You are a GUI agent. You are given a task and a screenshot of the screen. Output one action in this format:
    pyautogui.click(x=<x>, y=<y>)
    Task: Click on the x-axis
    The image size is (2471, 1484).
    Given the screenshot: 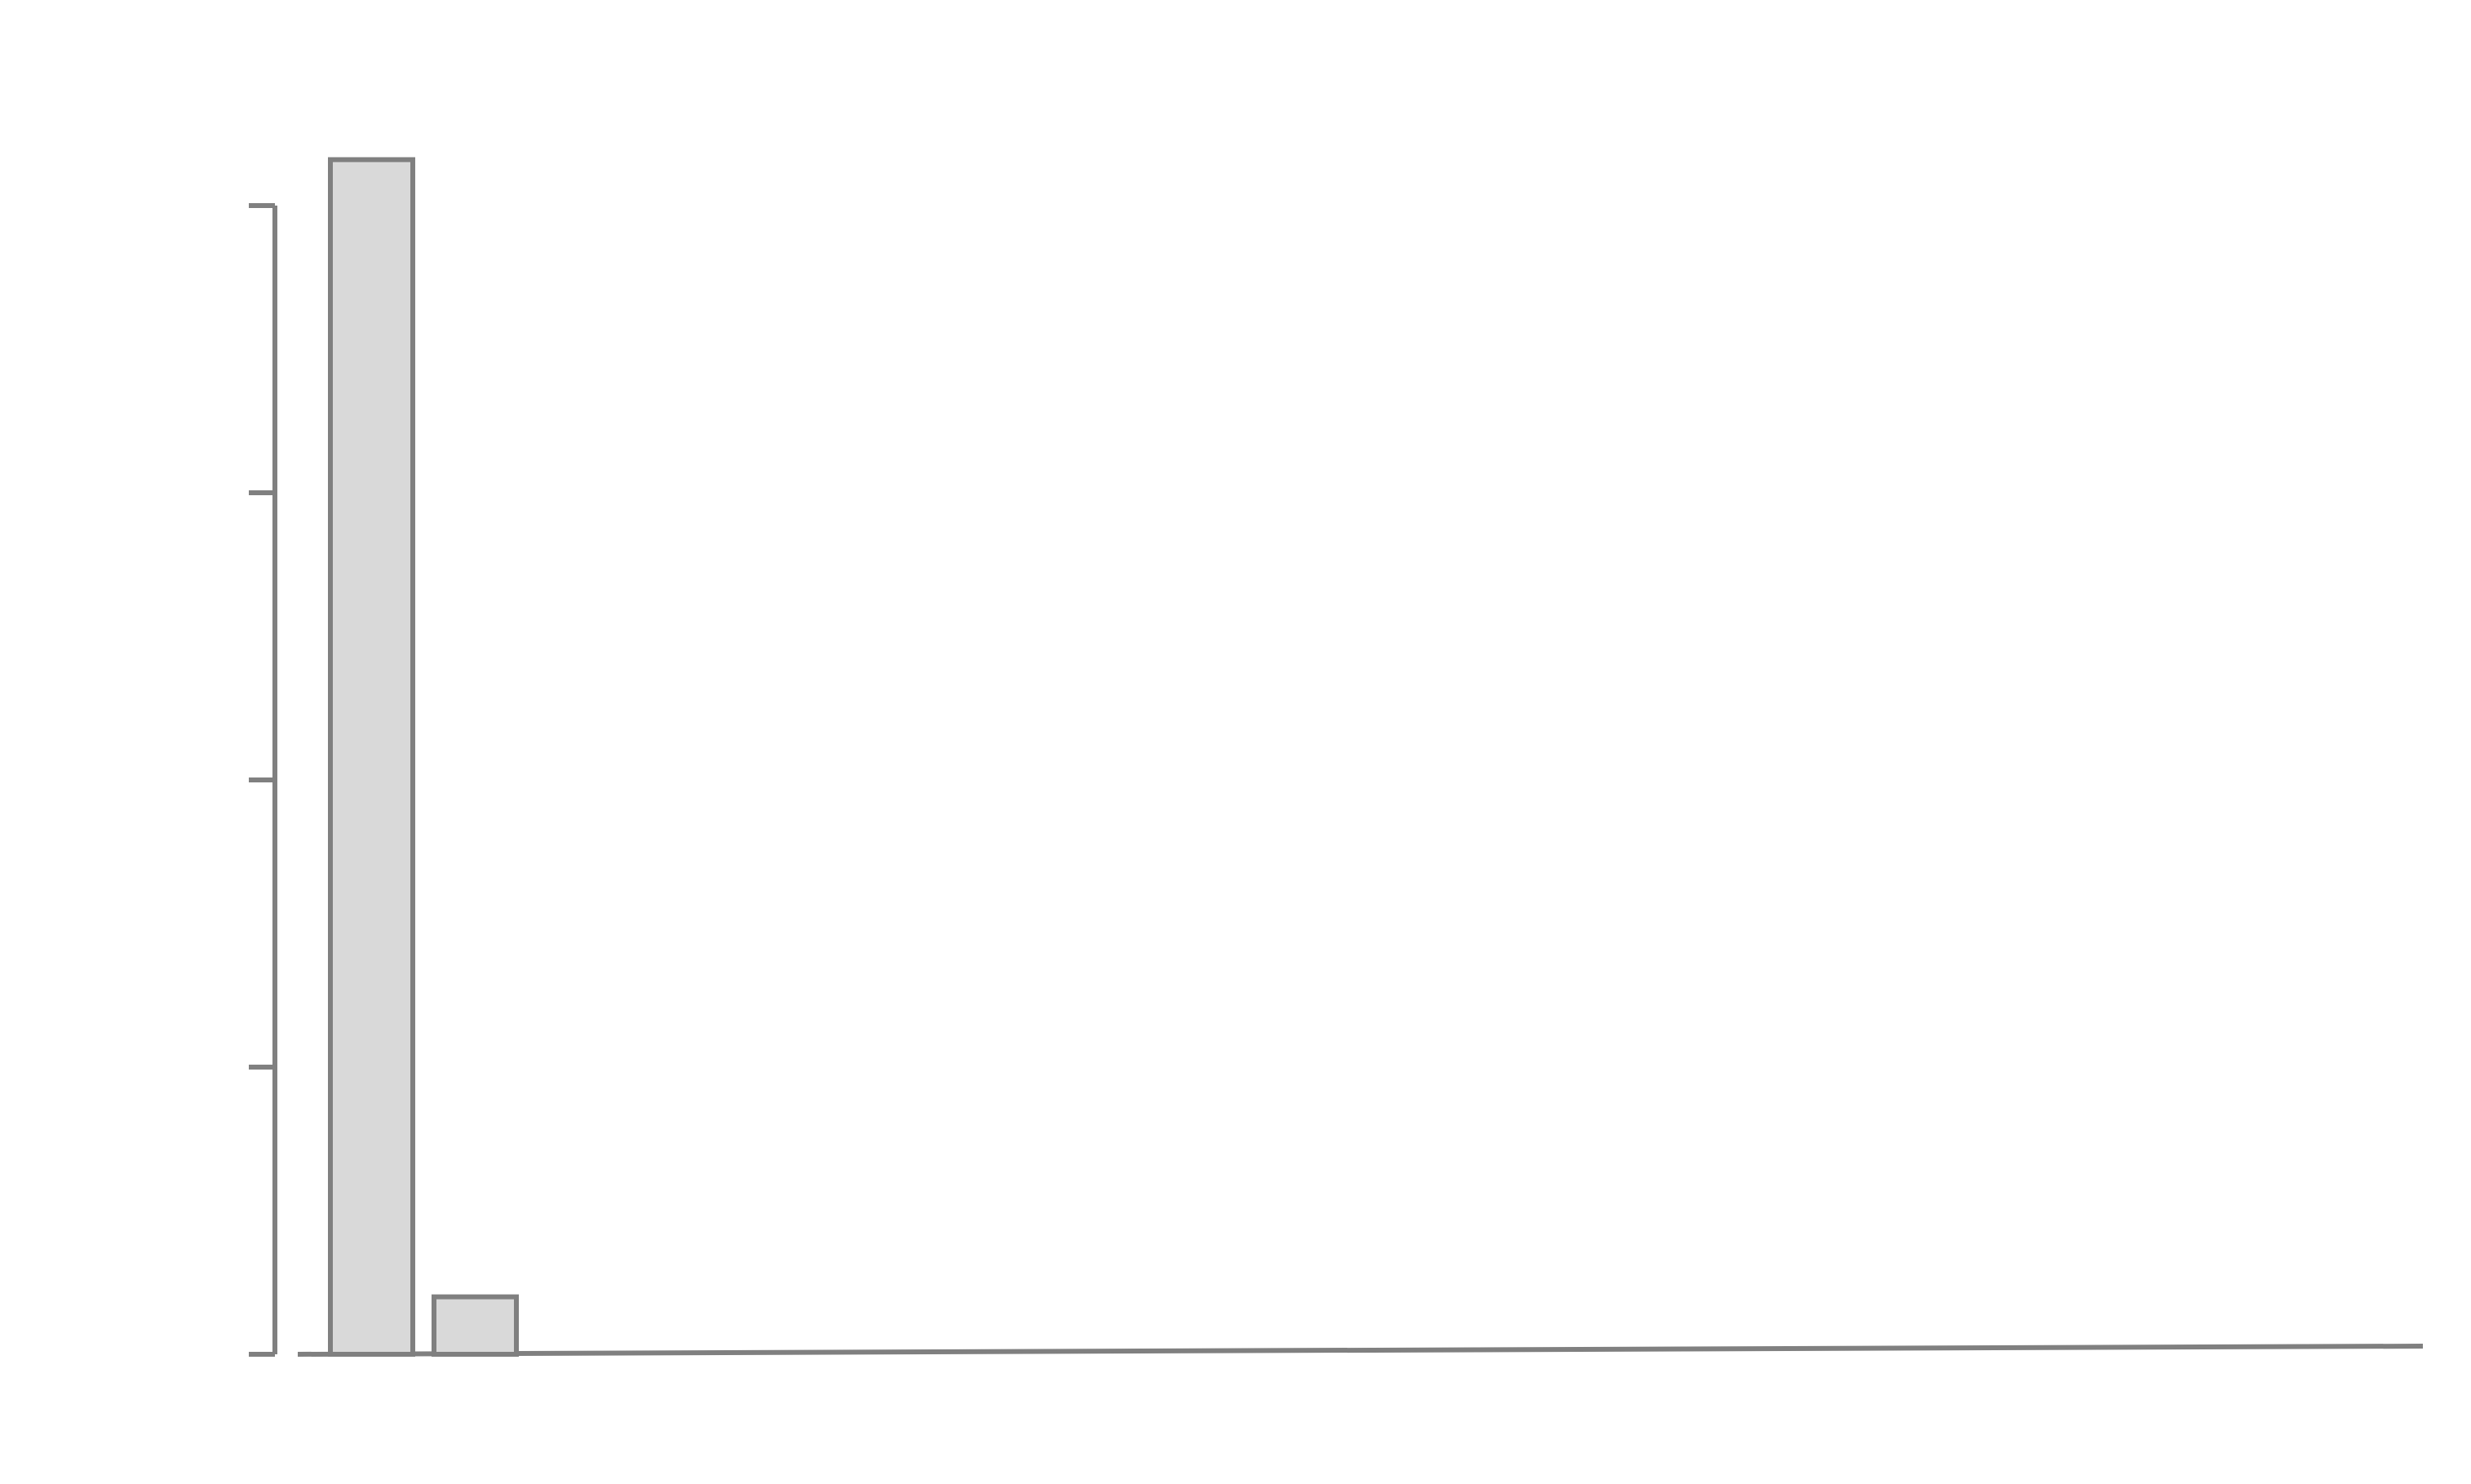 What is the action you would take?
    pyautogui.click(x=1360, y=1350)
    